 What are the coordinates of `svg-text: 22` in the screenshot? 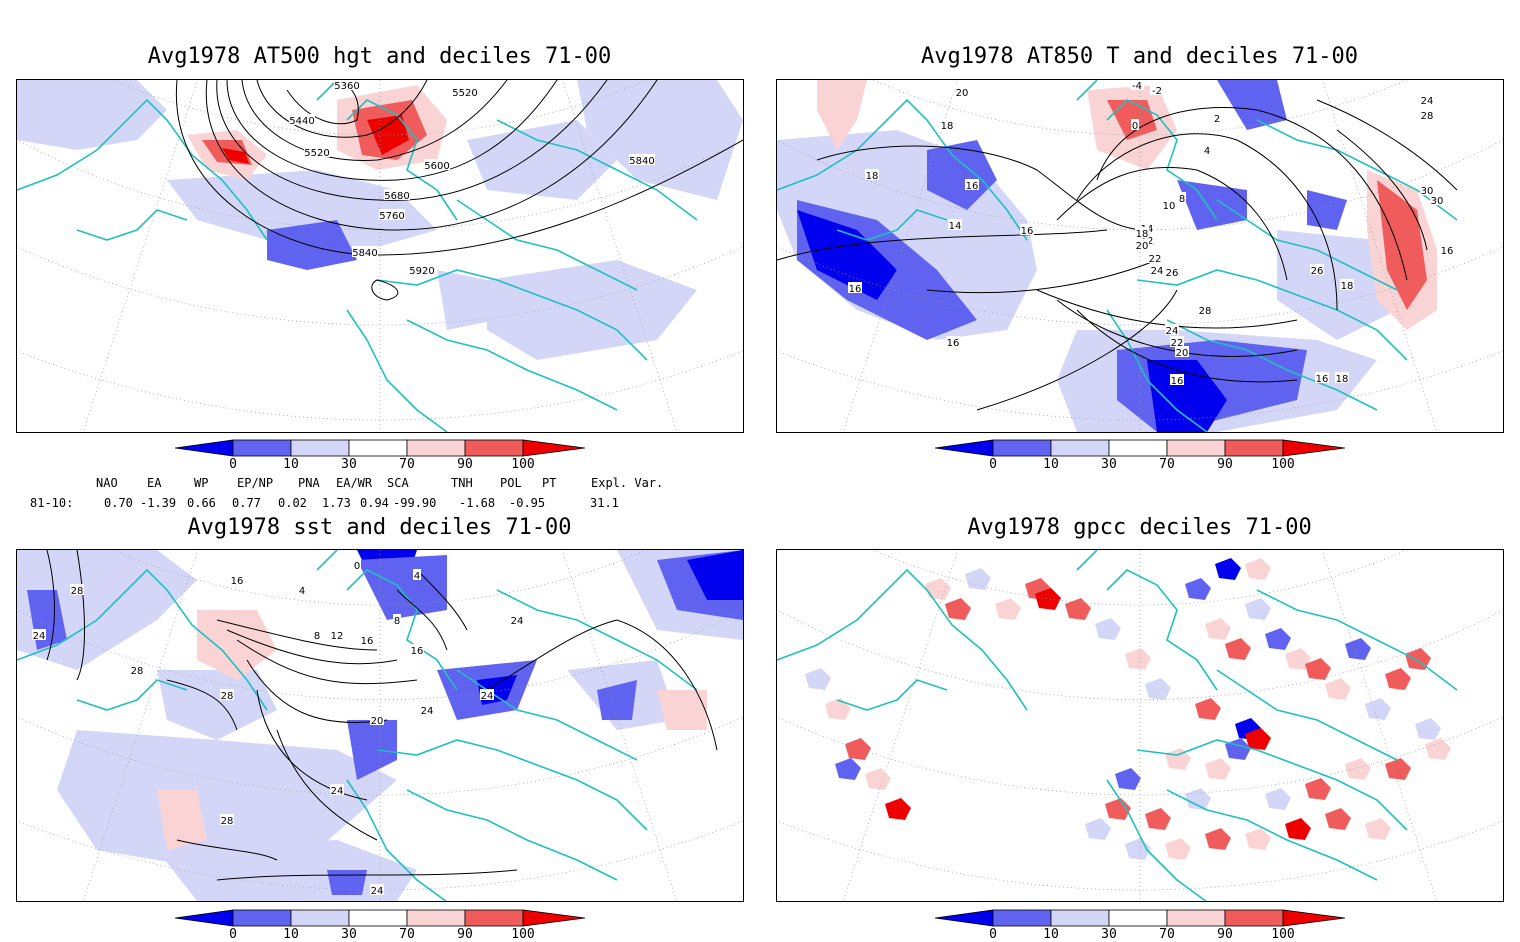 It's located at (1155, 259).